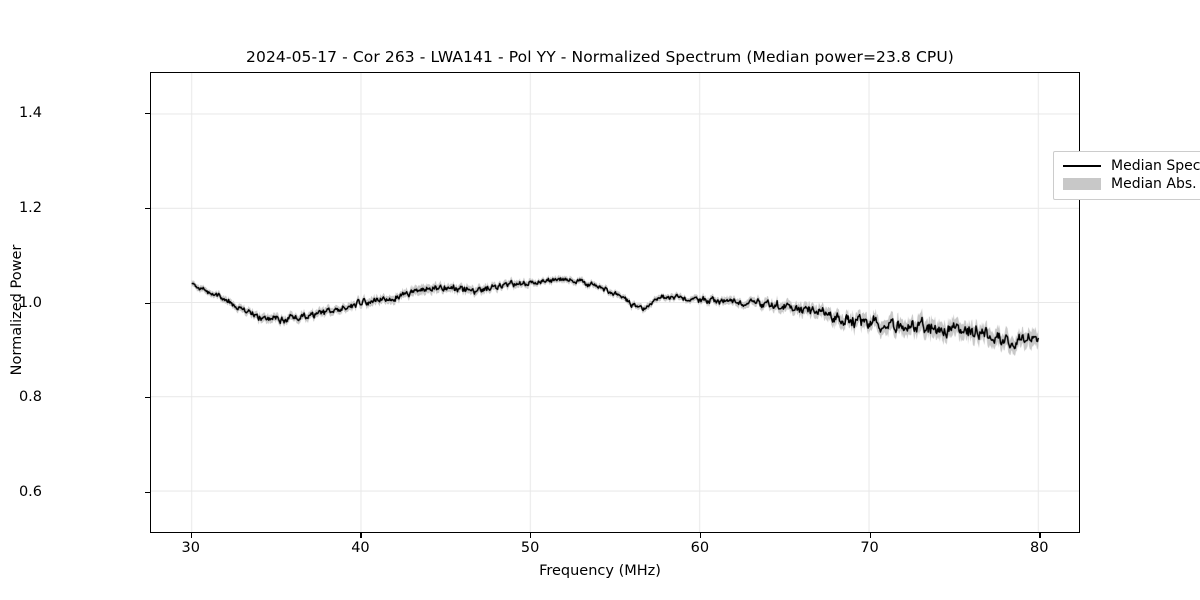 Image resolution: width=1200 pixels, height=600 pixels. I want to click on y-tick-label: 1.2, so click(30, 207).